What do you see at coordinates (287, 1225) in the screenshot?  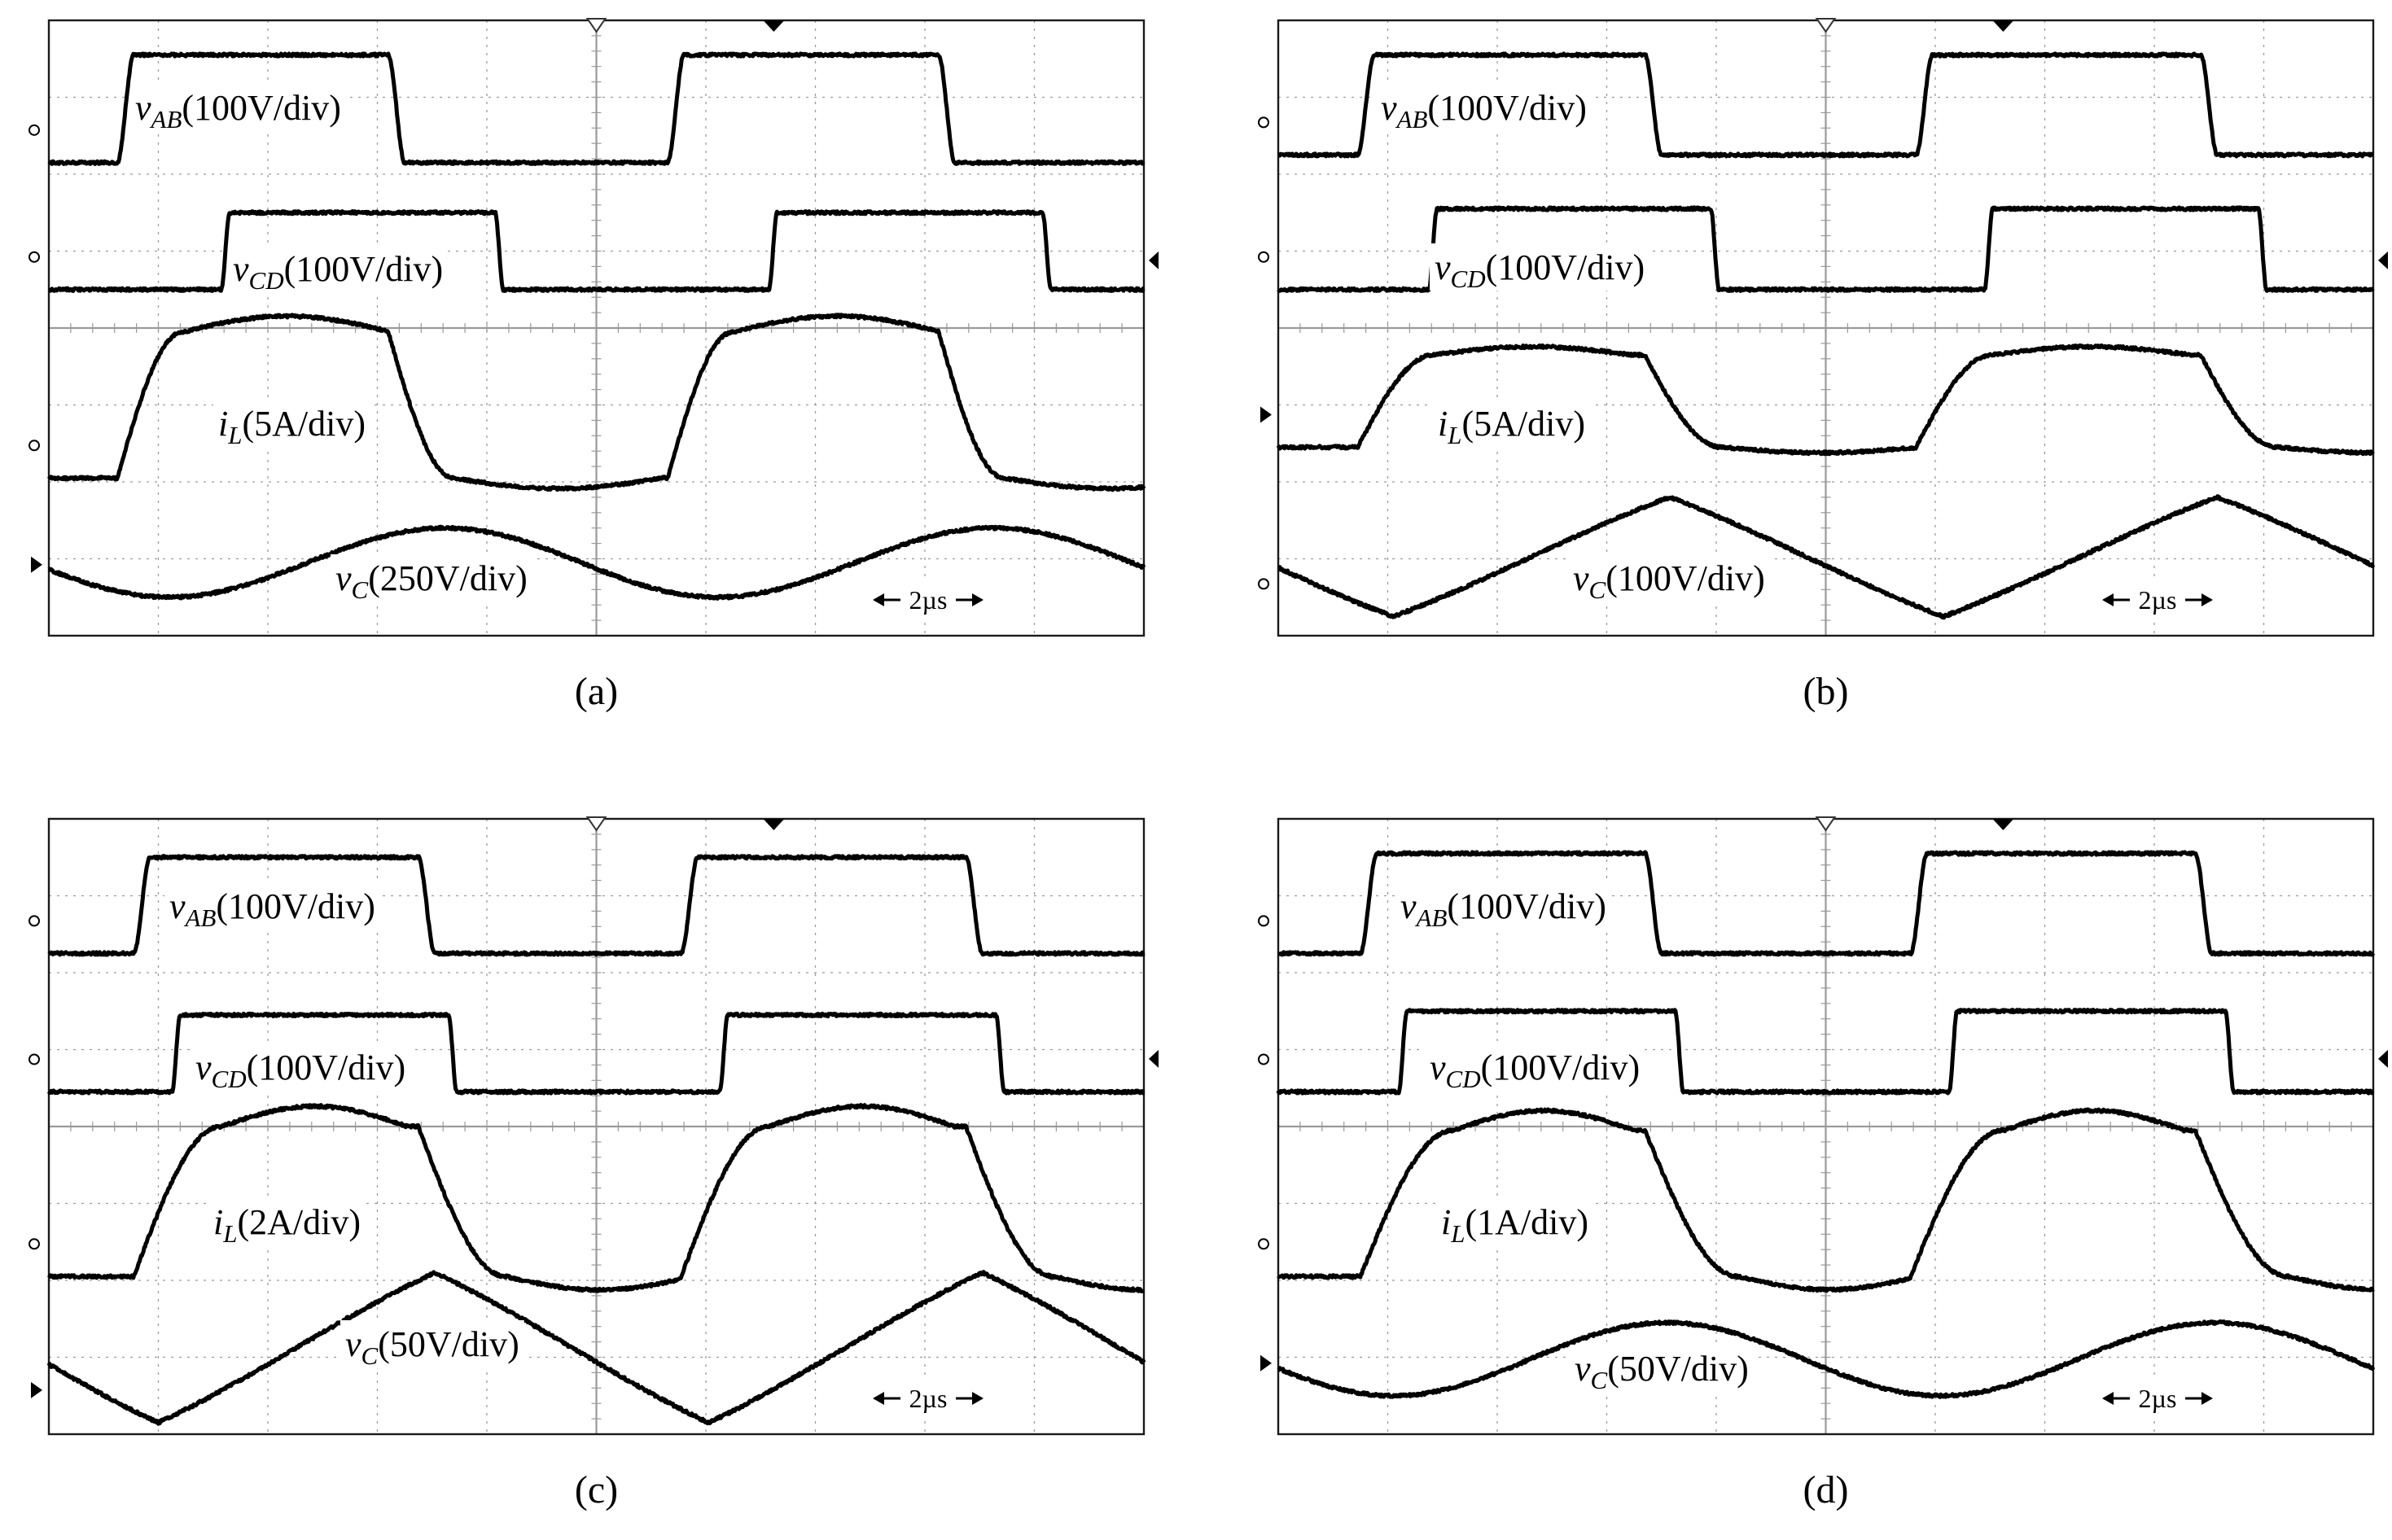 I see `trace-label-il: iL(2A/div)` at bounding box center [287, 1225].